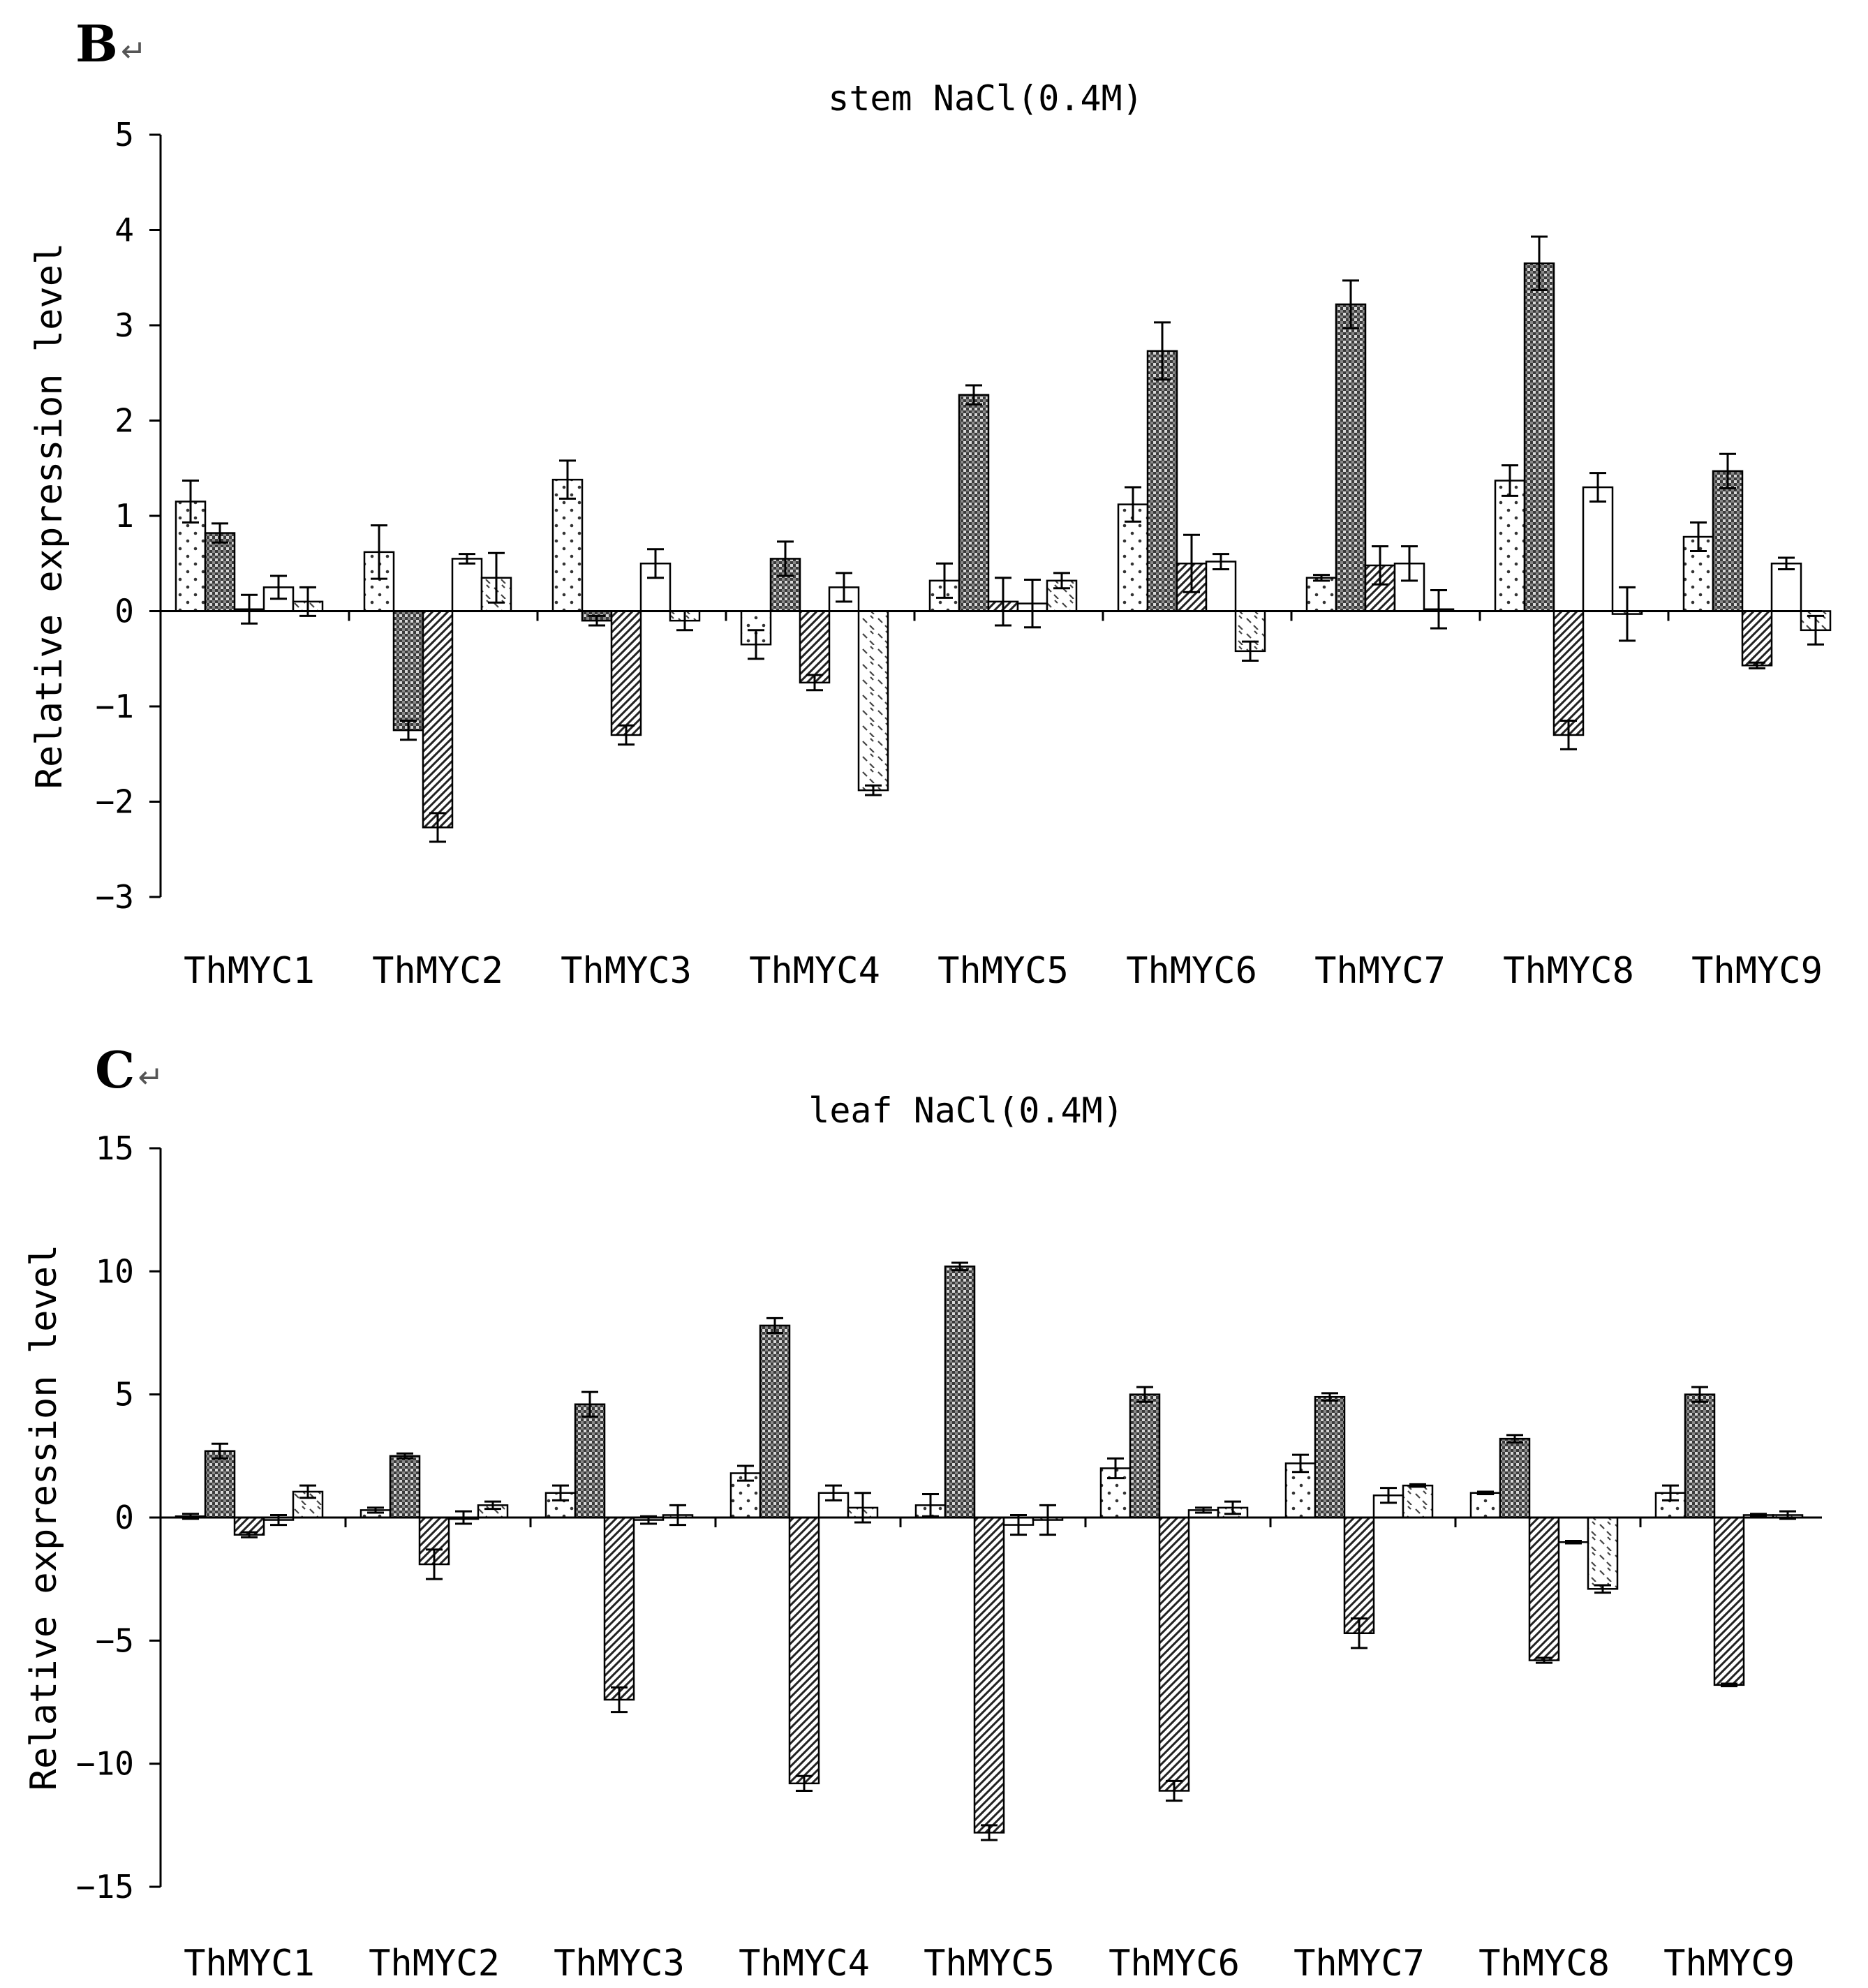  Describe the element at coordinates (124, 230) in the screenshot. I see `y-tick-label: 4` at that location.